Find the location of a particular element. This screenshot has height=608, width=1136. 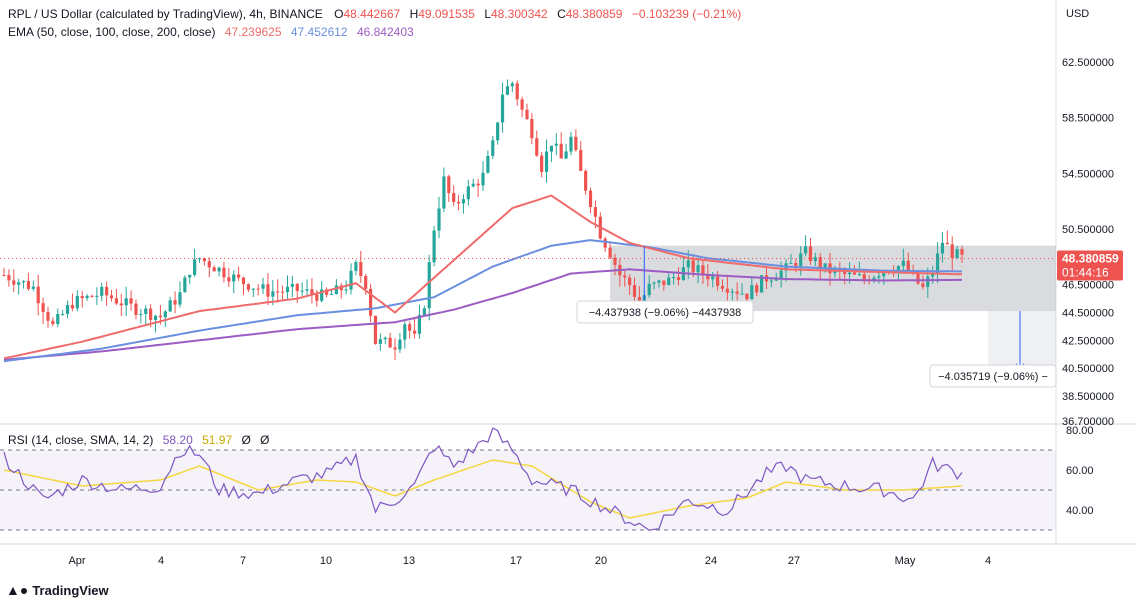

low-value: 48.300342 is located at coordinates (519, 14).